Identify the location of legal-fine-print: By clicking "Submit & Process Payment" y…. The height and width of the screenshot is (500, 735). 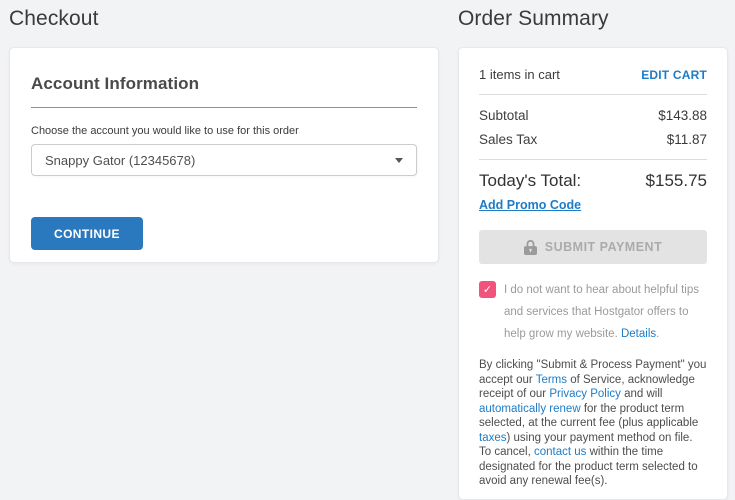
(593, 423).